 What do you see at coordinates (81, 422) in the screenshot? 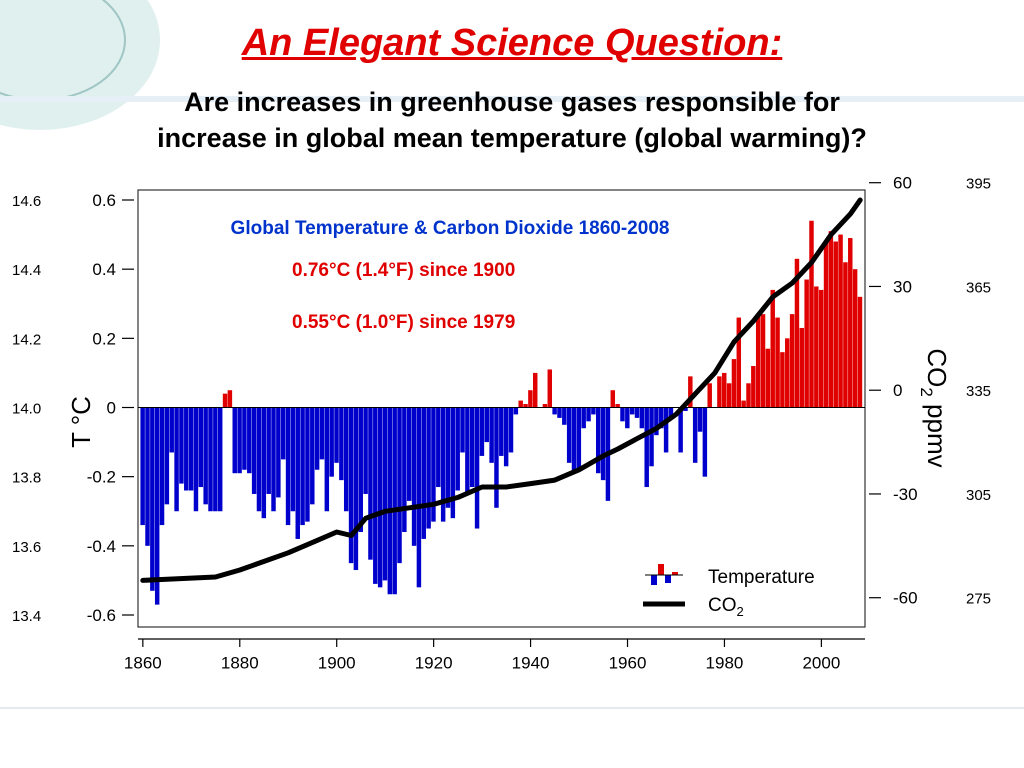
I see `left-axis-label: T °C` at bounding box center [81, 422].